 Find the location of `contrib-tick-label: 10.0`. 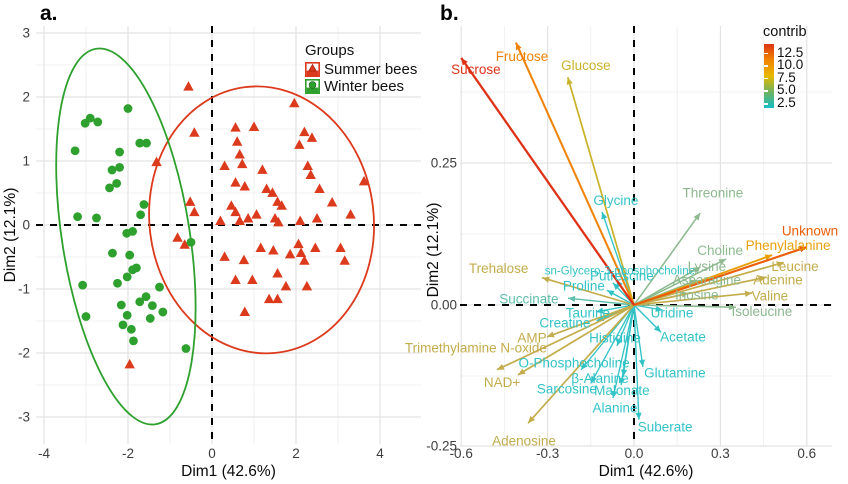

contrib-tick-label: 10.0 is located at coordinates (790, 65).